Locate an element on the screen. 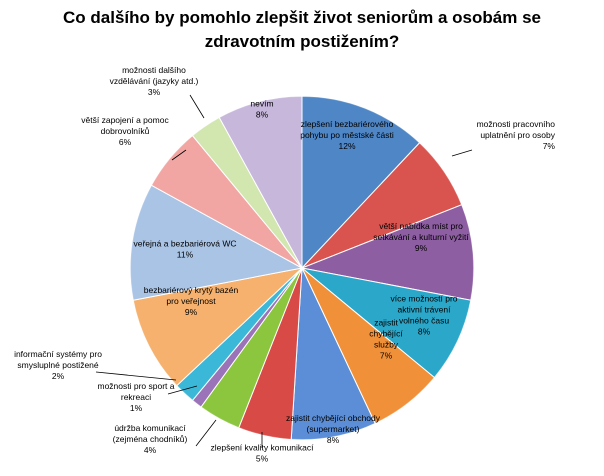 This screenshot has height=476, width=604. slice-label: větší zapojení a pomoc dobrovolníků 6% is located at coordinates (125, 131).